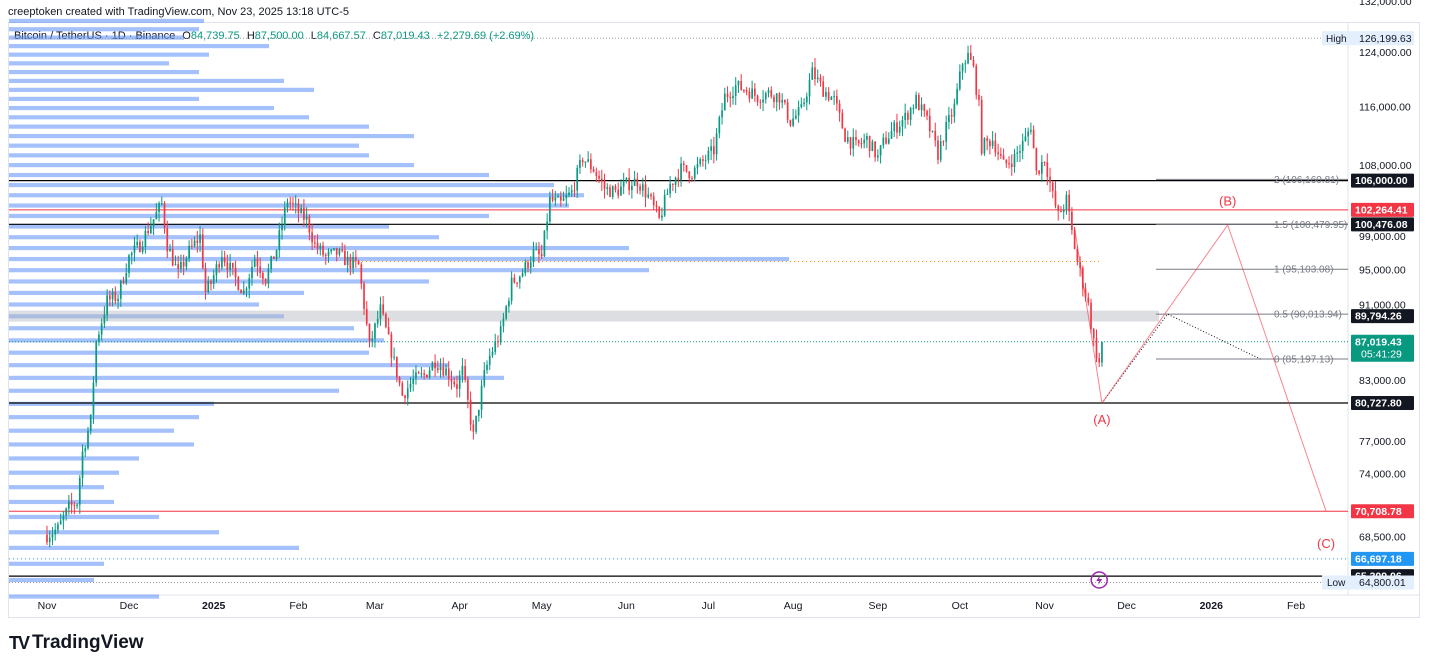 The height and width of the screenshot is (671, 1429). Describe the element at coordinates (1306, 180) in the screenshot. I see `fib-level-label: 2 (106,160.81)` at that location.